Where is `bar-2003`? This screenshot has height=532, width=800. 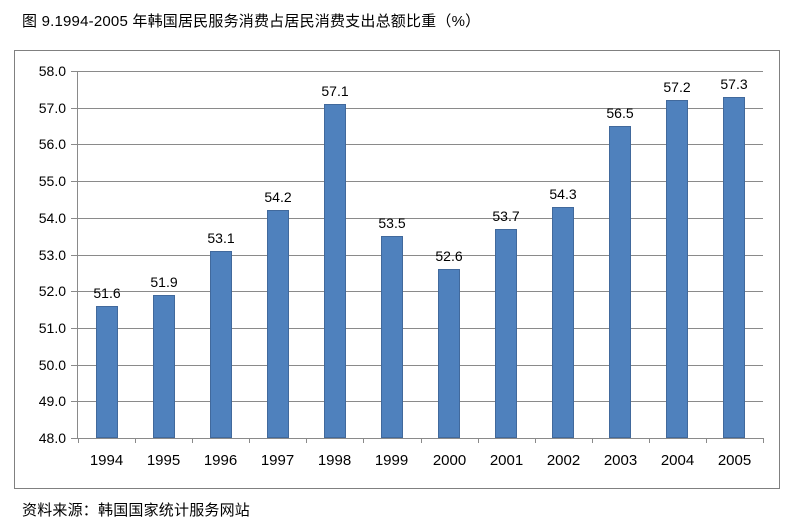 bar-2003 is located at coordinates (620, 282).